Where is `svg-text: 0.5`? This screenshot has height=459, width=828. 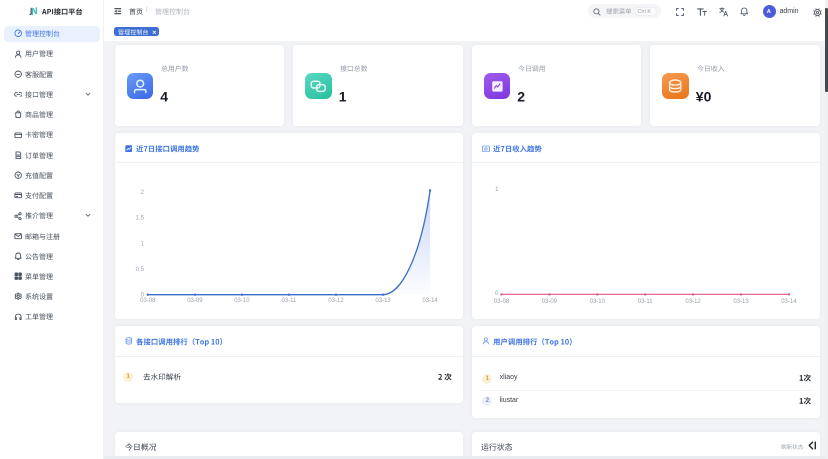 svg-text: 0.5 is located at coordinates (139, 270).